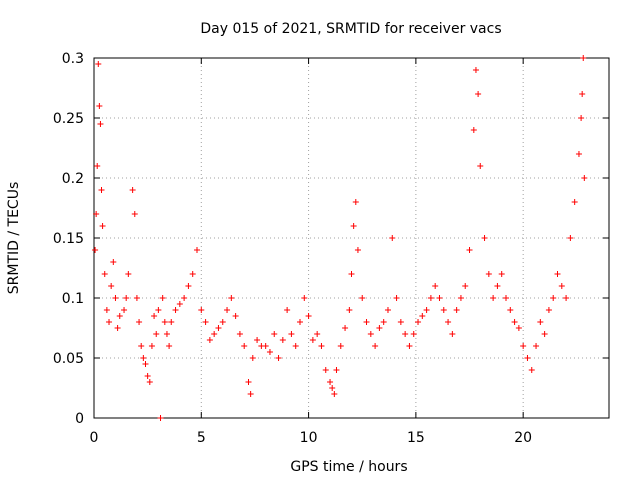 The image size is (640, 480). What do you see at coordinates (523, 438) in the screenshot?
I see `x-tick-label: 20` at bounding box center [523, 438].